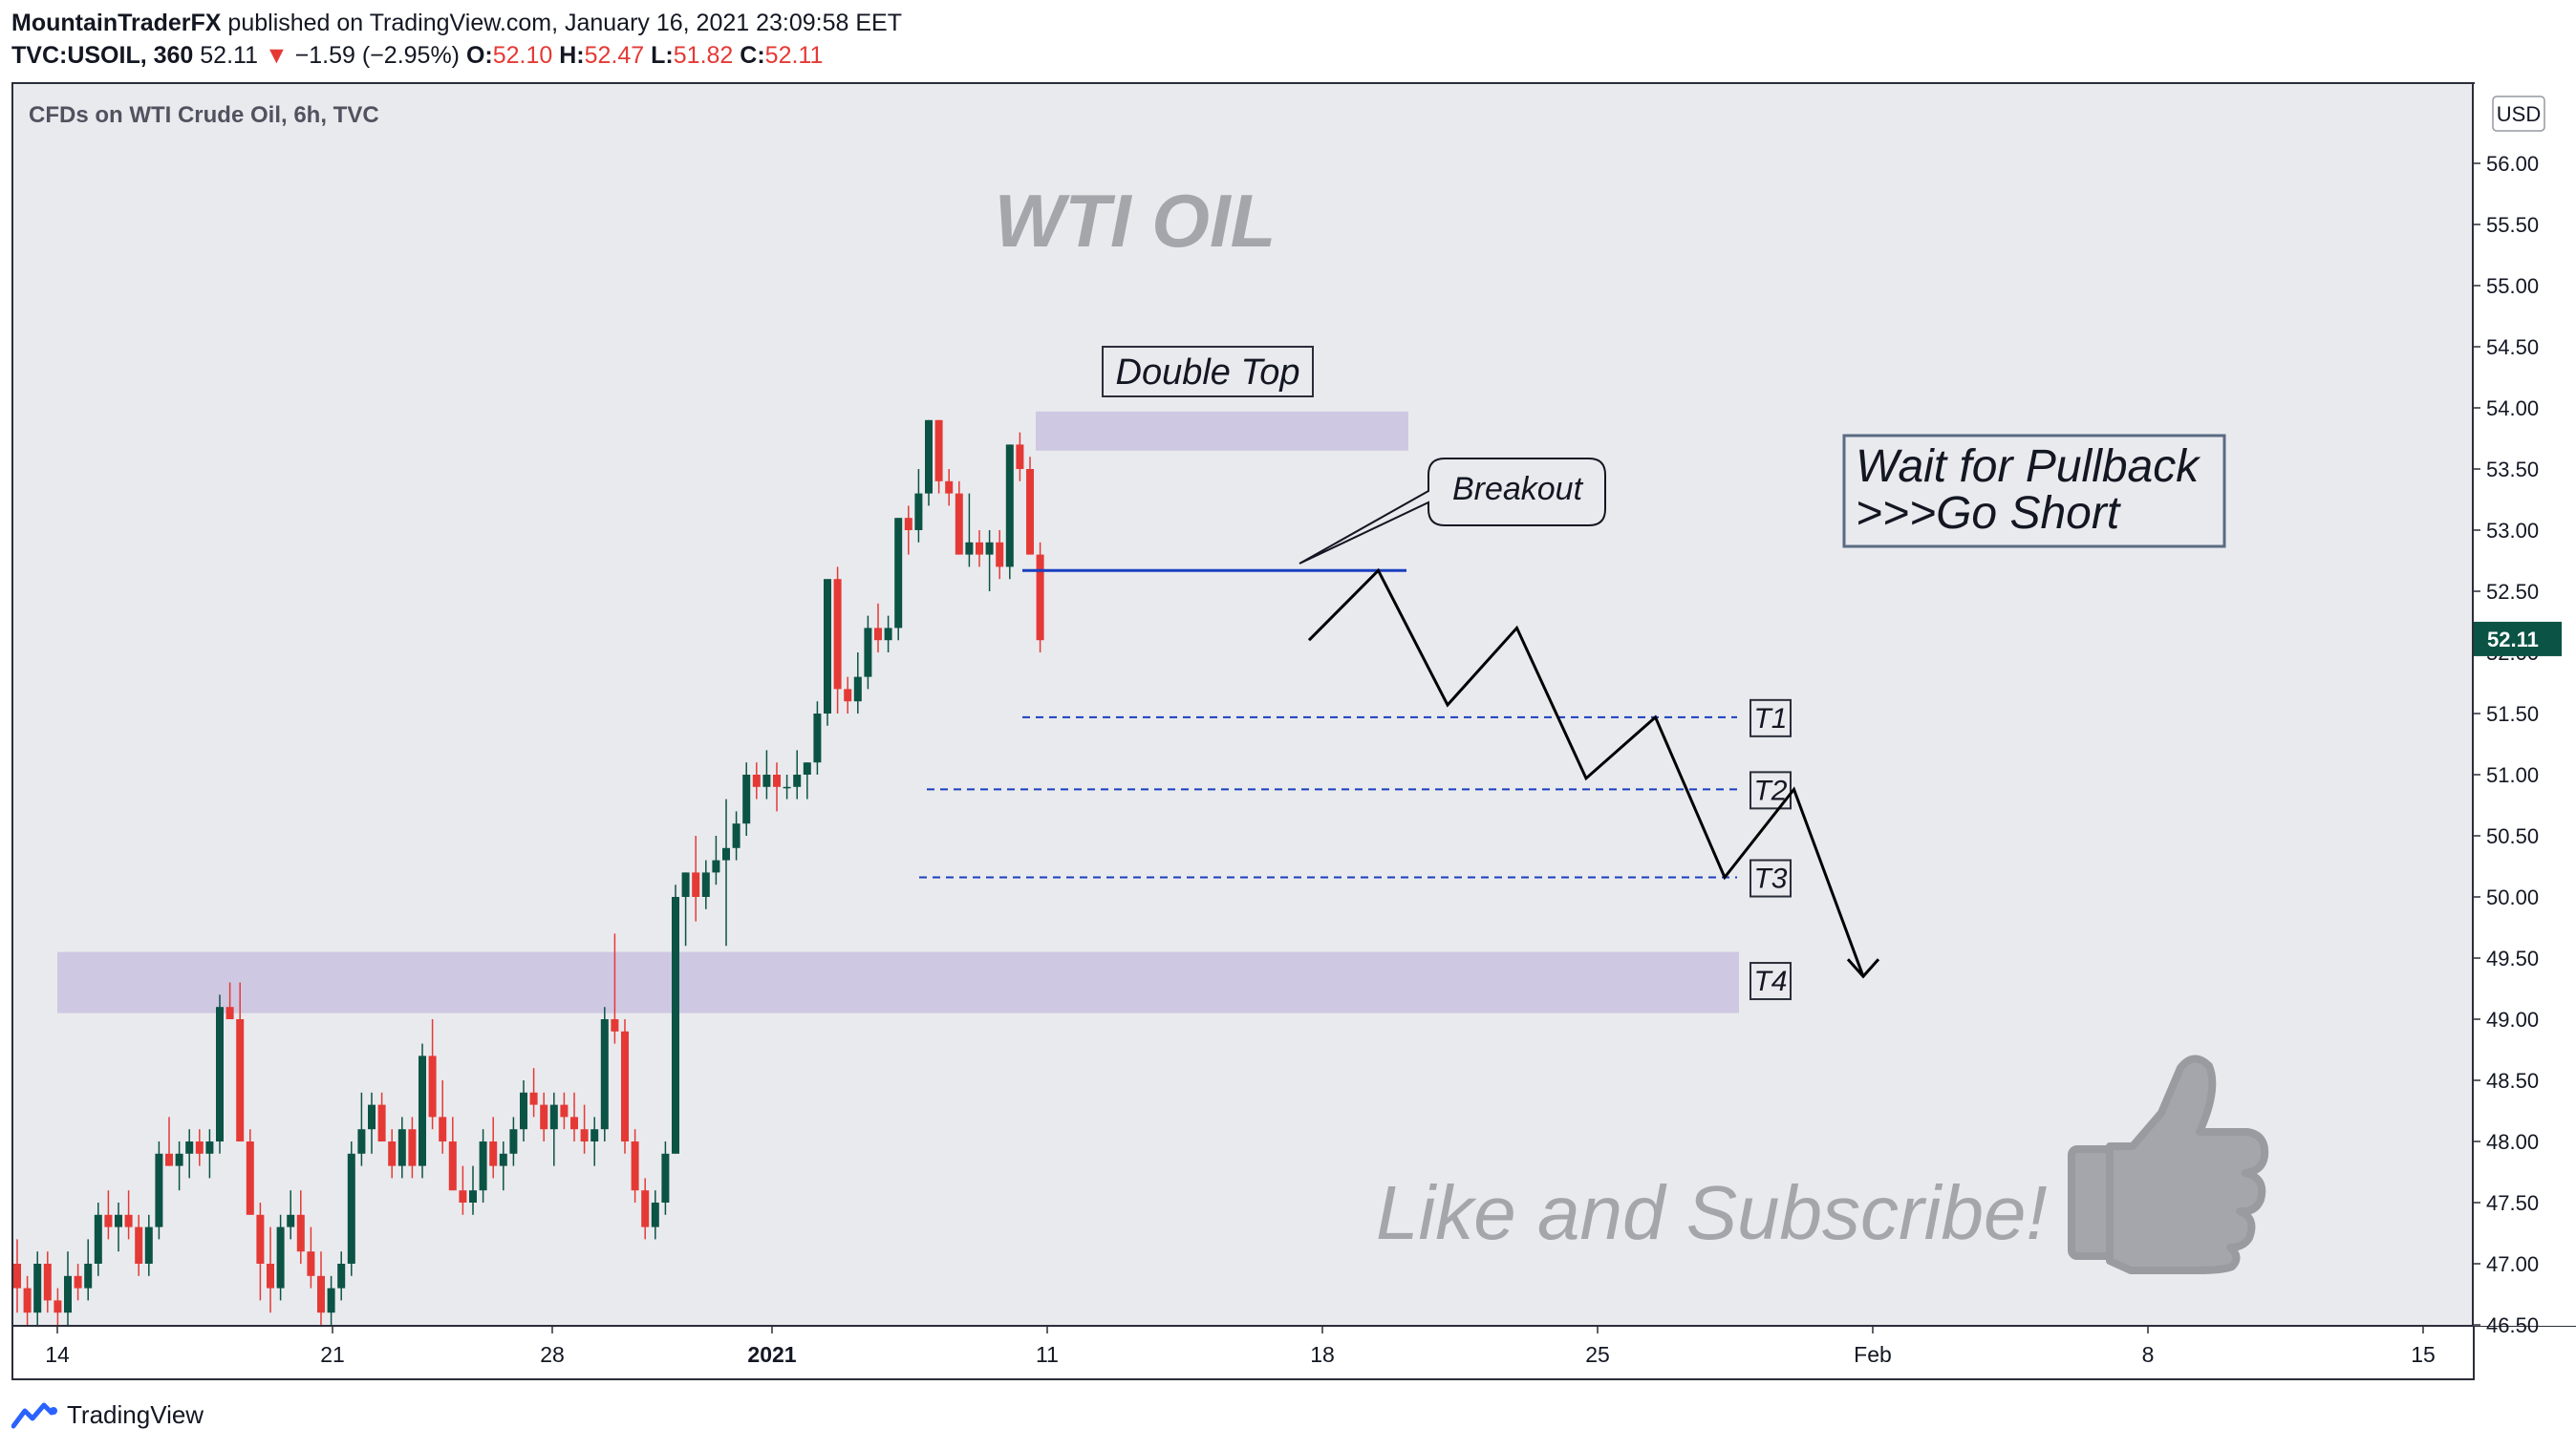 The image size is (2576, 1450). What do you see at coordinates (2168, 1164) in the screenshot?
I see `thumbs-up-icon` at bounding box center [2168, 1164].